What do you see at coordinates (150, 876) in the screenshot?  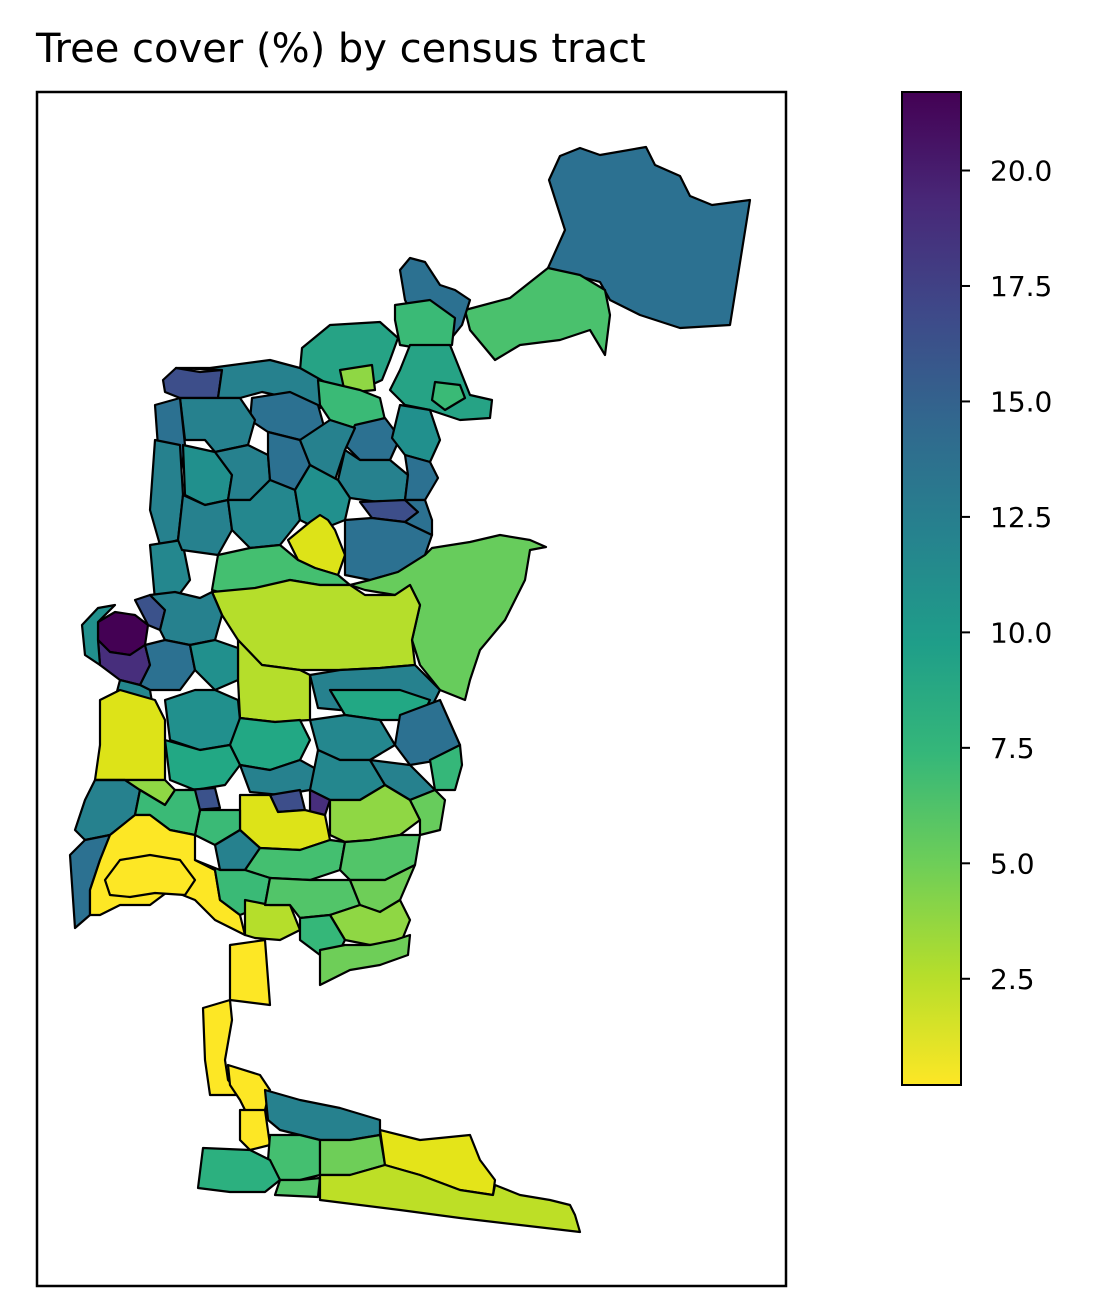 I see `tract-bay-inner` at bounding box center [150, 876].